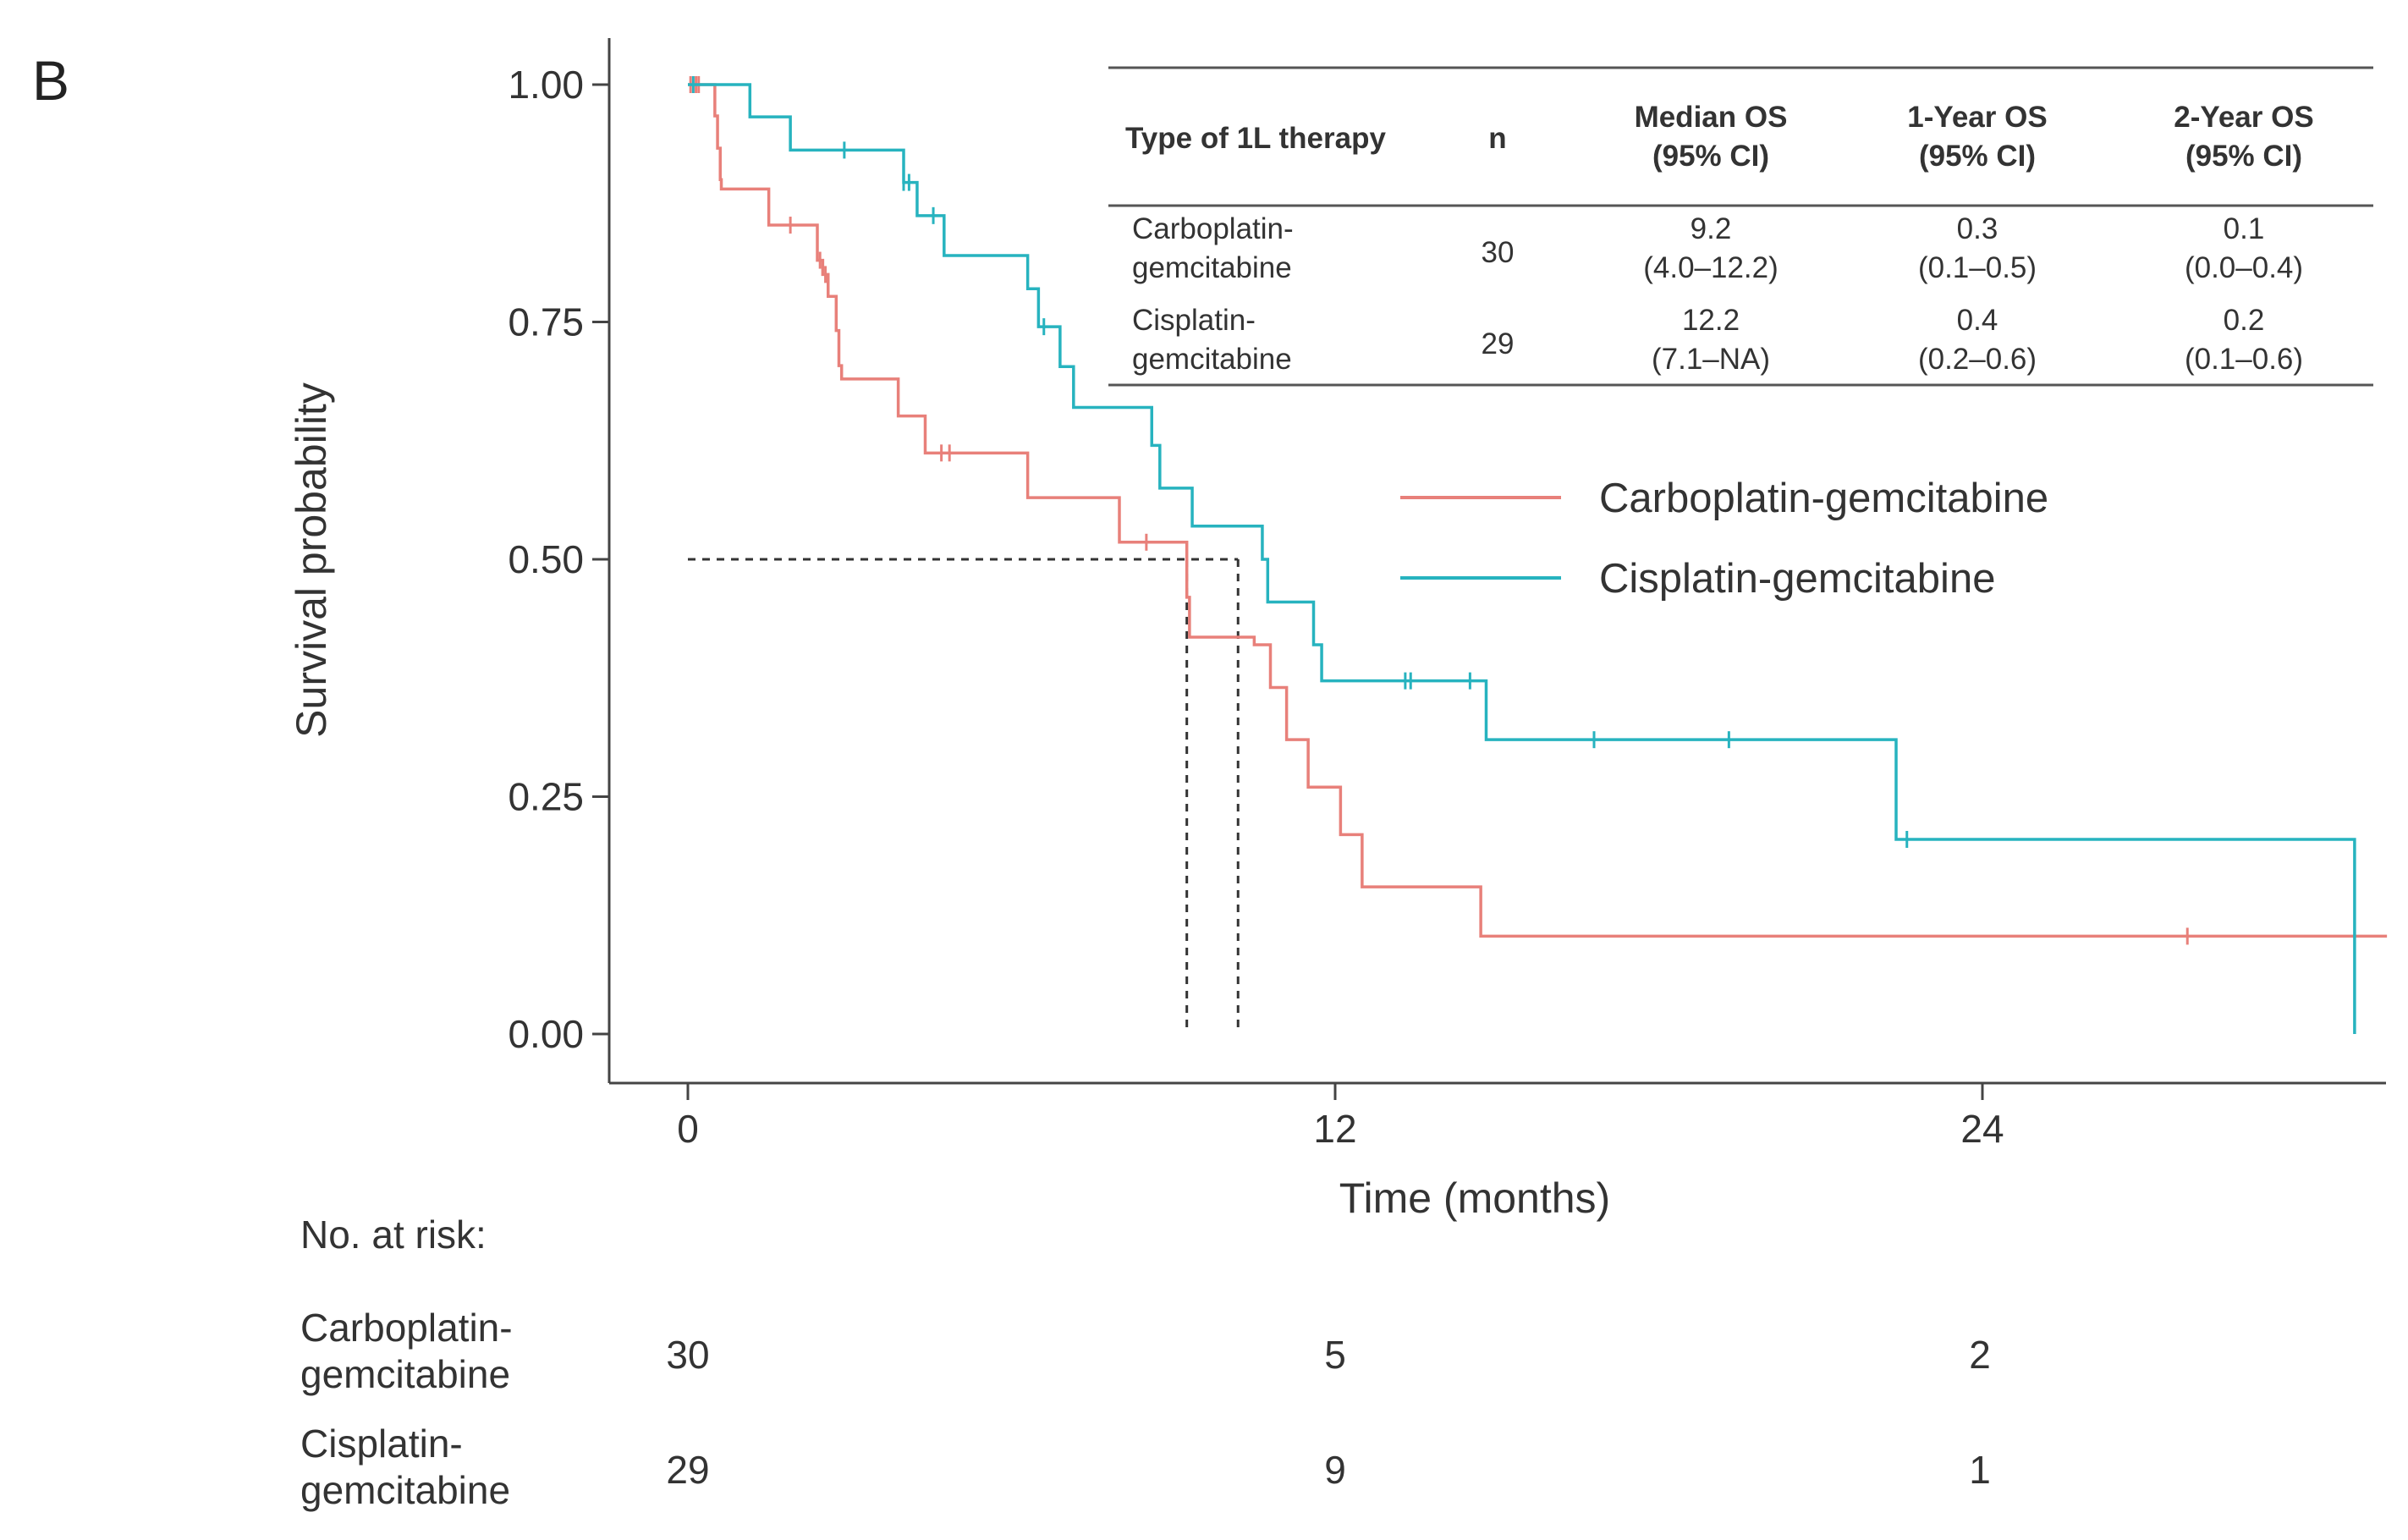 The width and height of the screenshot is (2408, 1540). Describe the element at coordinates (546, 1034) in the screenshot. I see `y-tick-label: 0.00` at that location.